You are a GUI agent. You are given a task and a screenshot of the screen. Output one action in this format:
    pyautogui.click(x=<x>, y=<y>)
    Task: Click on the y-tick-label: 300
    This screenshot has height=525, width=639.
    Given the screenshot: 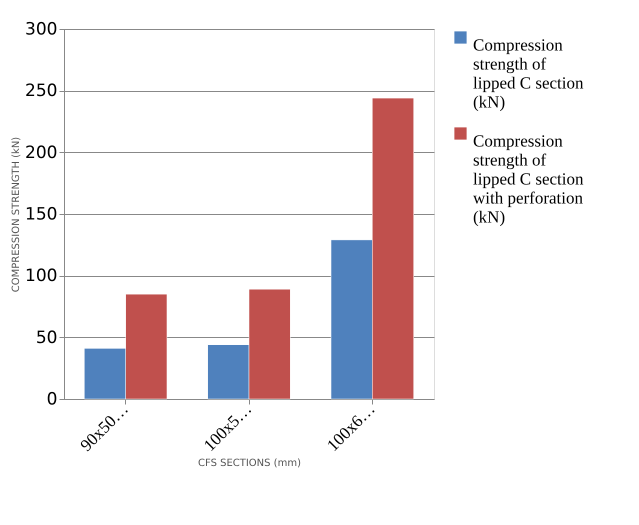 What is the action you would take?
    pyautogui.click(x=41, y=30)
    